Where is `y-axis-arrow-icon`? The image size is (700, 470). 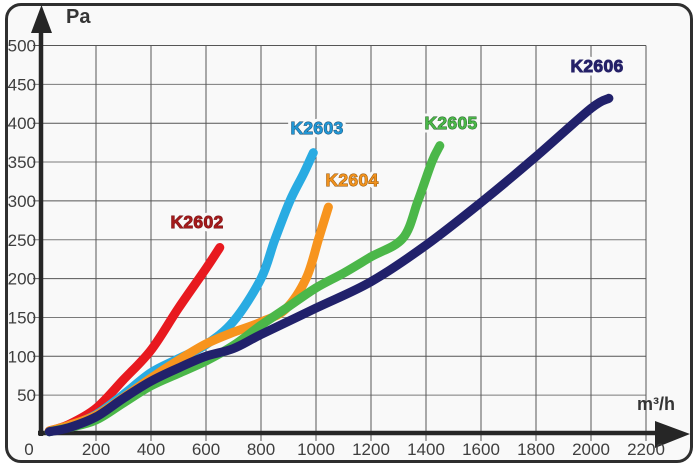
y-axis-arrow-icon is located at coordinates (41, 19).